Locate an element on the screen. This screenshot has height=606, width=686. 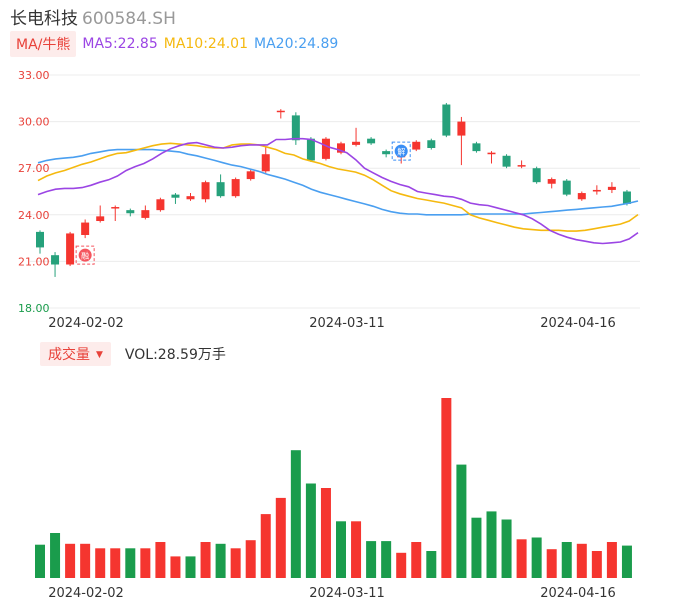
volume-indicator-selector: 成交量 ▼ is located at coordinates (75, 354).